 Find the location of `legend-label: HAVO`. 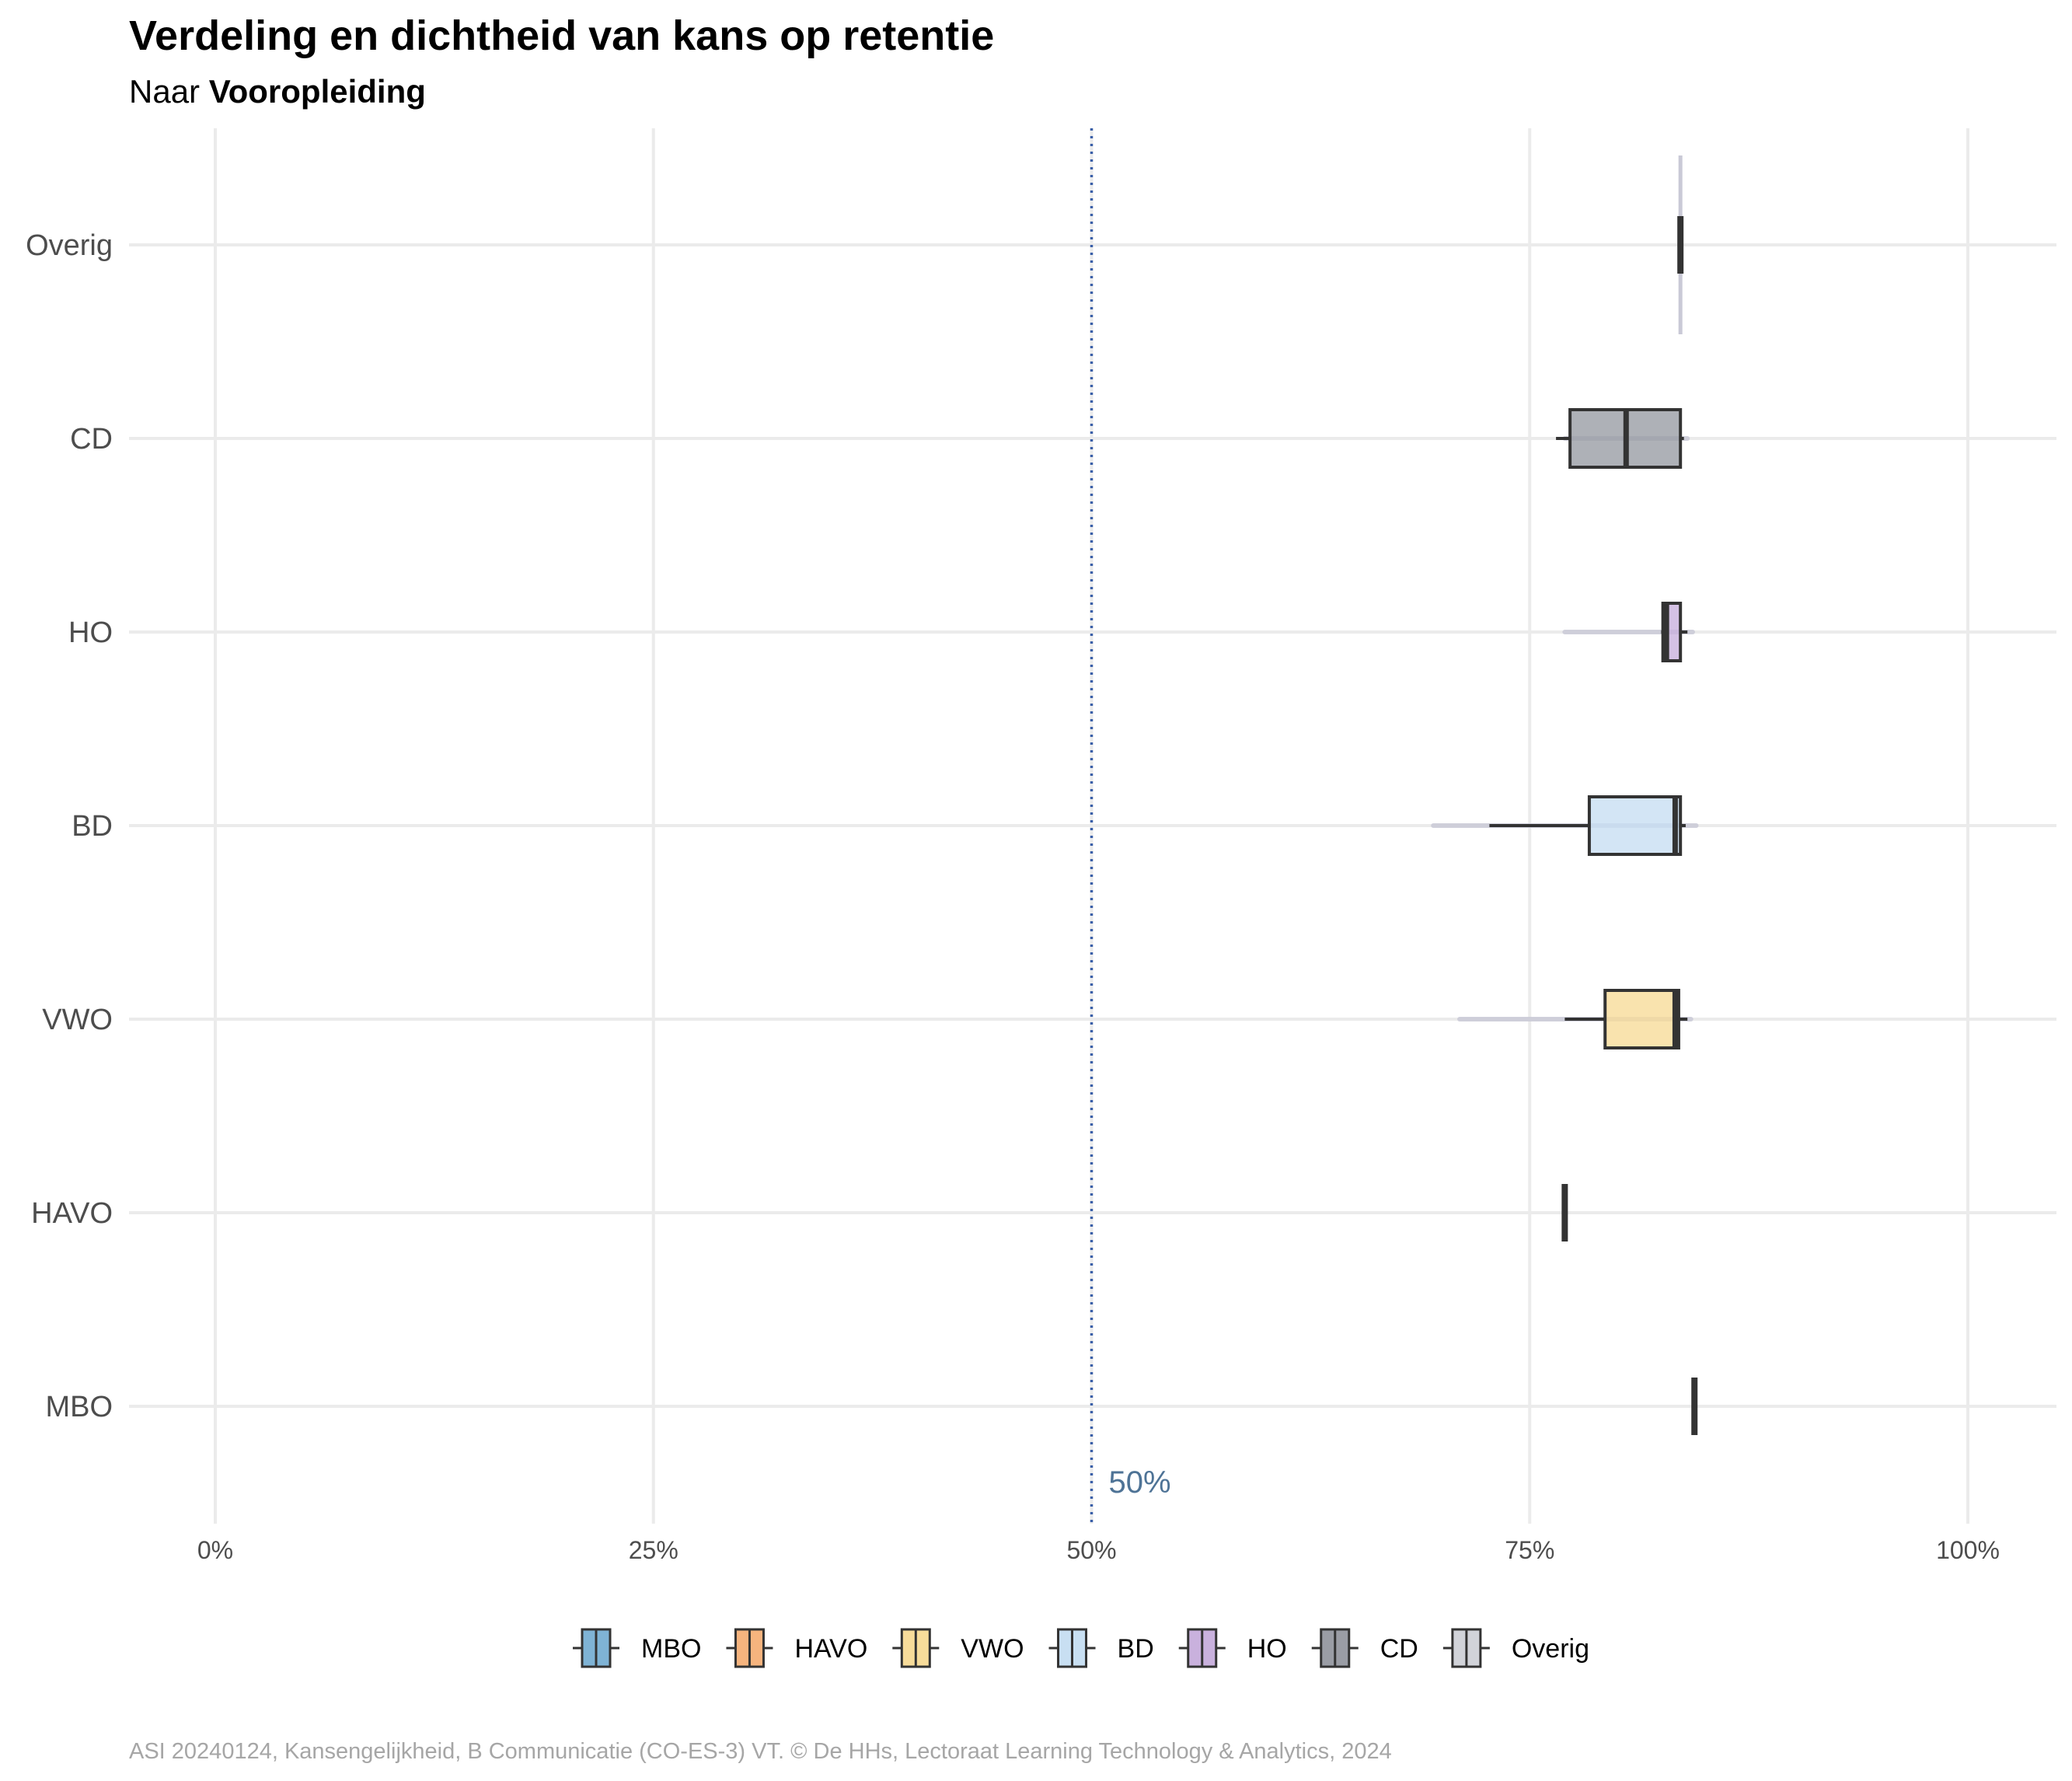

legend-label: HAVO is located at coordinates (830, 1649).